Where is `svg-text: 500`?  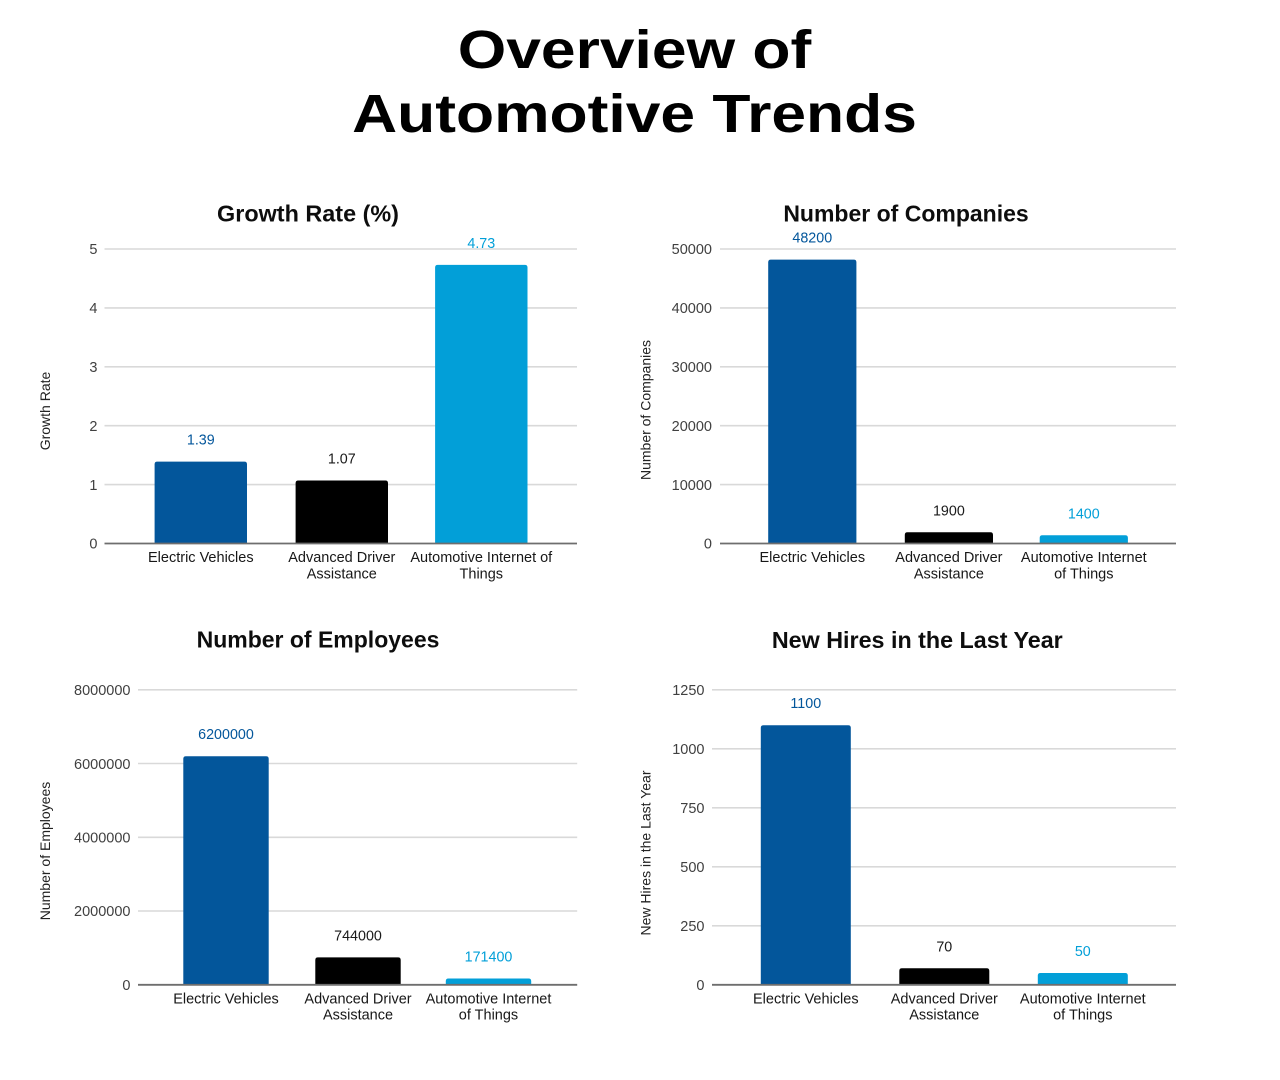
svg-text: 500 is located at coordinates (692, 868).